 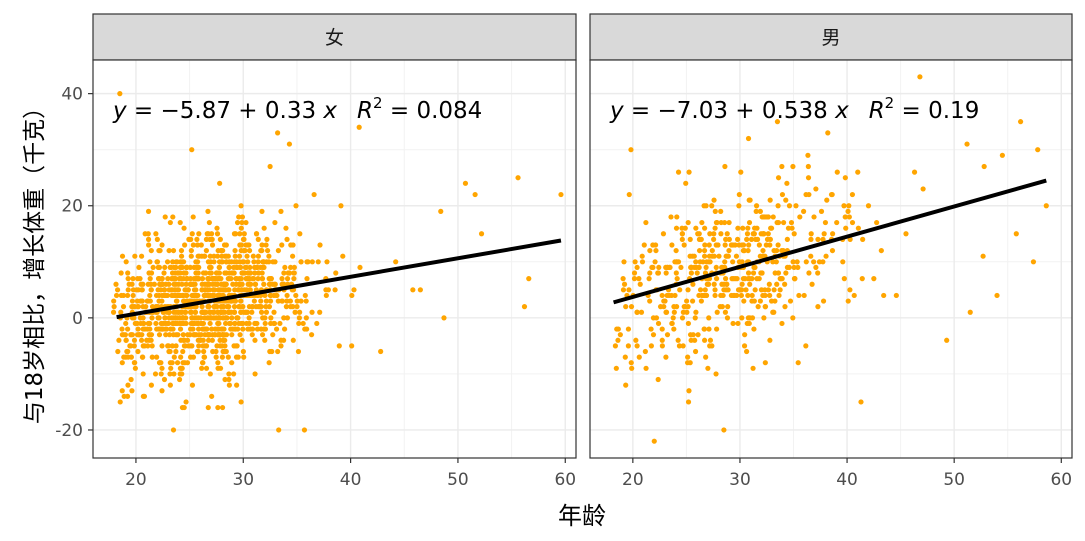 I want to click on y-tick-label: 20, so click(x=72, y=207).